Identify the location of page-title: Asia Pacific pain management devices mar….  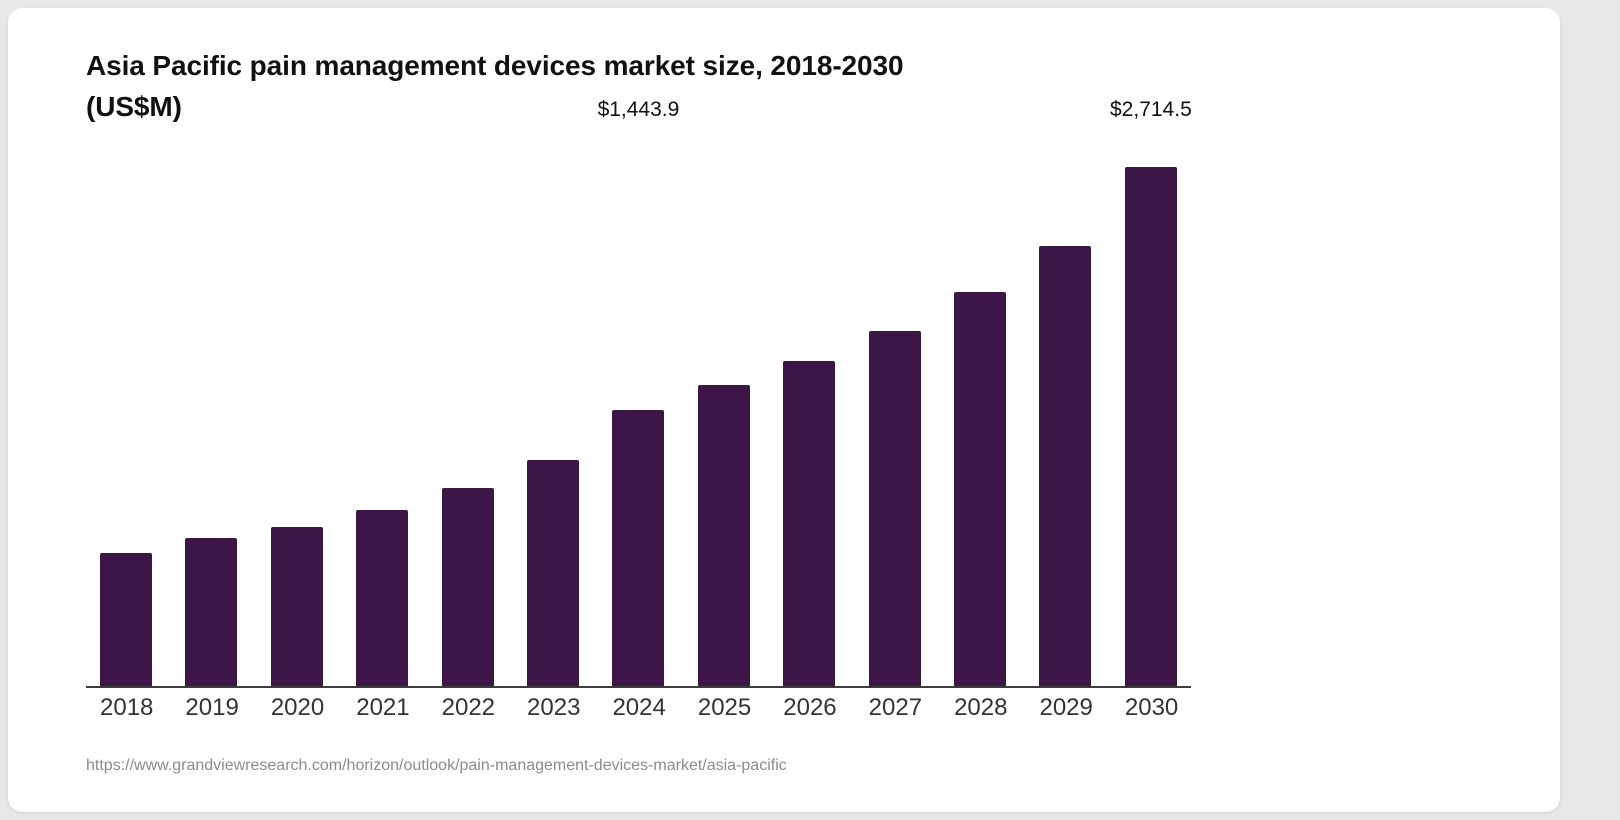
(636, 86).